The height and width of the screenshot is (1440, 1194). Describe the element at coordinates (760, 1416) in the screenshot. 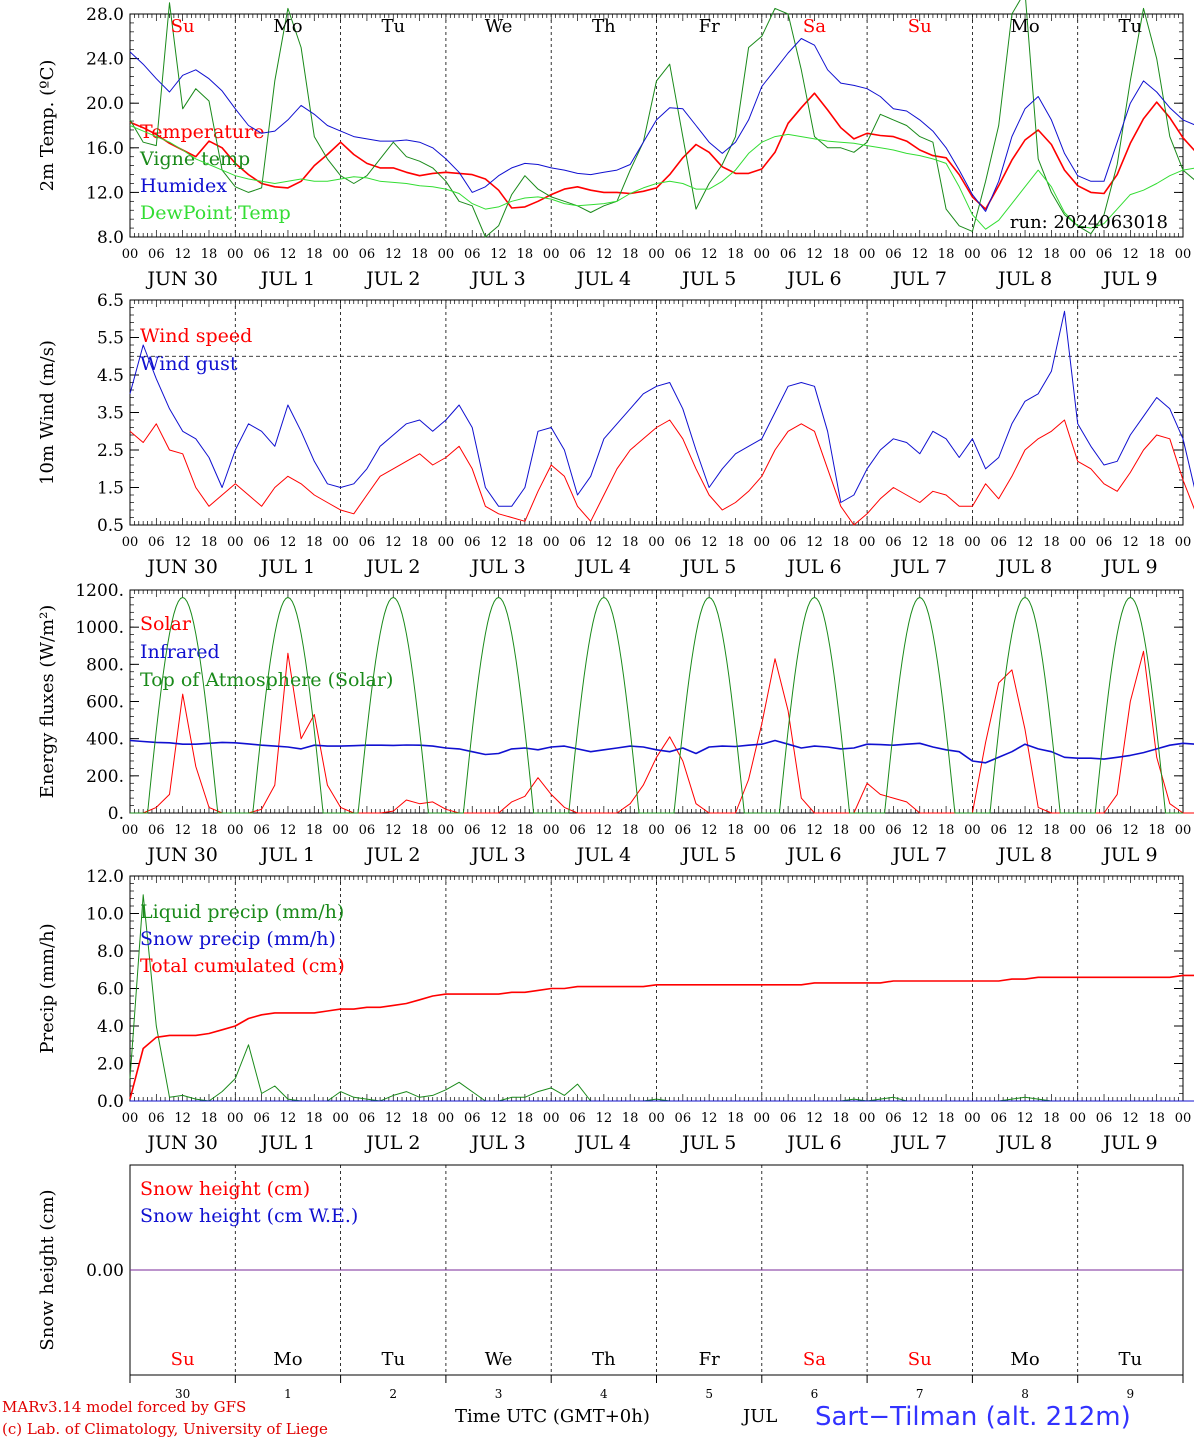

I see `month-label: JUL` at that location.